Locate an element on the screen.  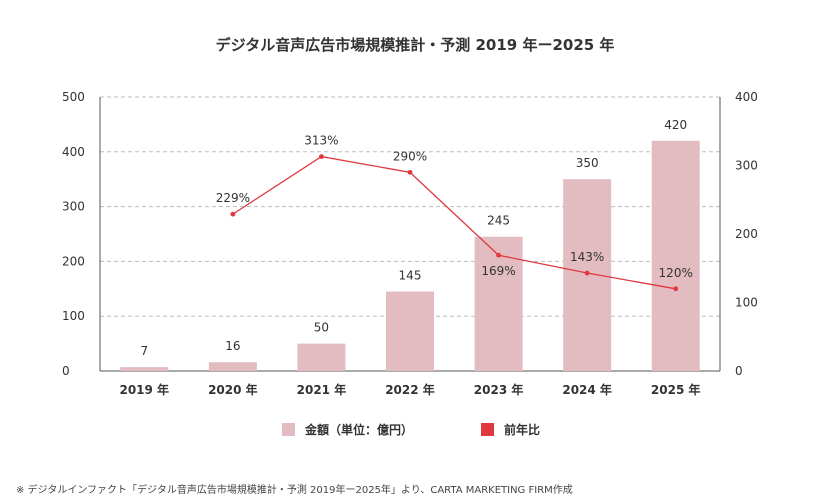
y-left-tick-label: 100 is located at coordinates (73, 316).